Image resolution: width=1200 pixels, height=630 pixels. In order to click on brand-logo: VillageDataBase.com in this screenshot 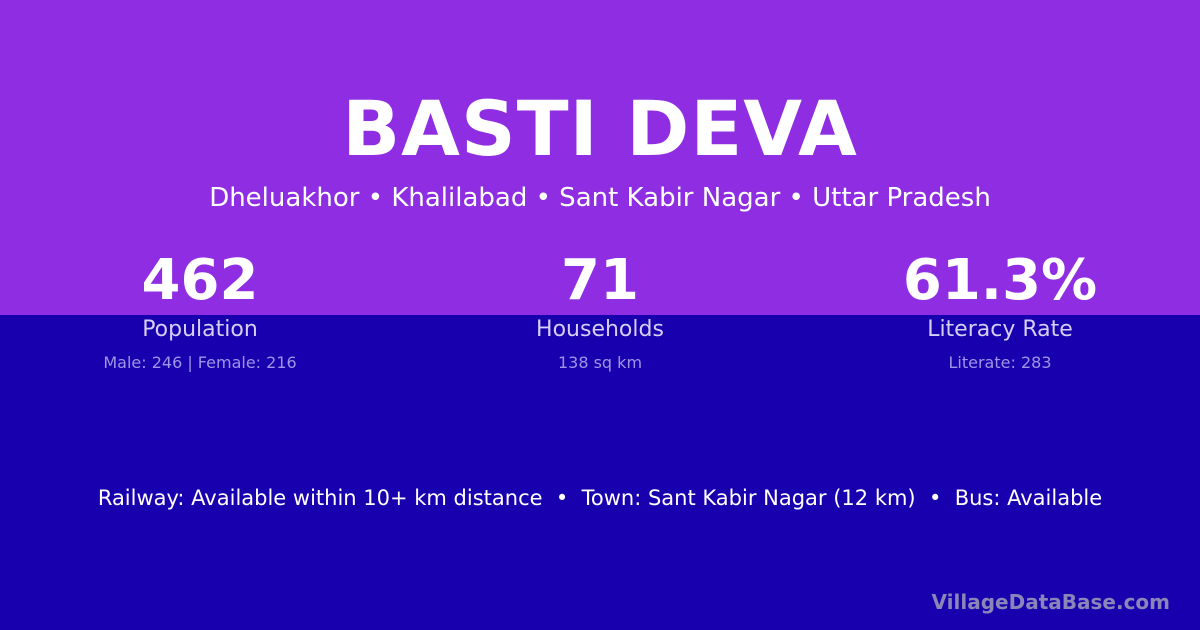, I will do `click(1050, 602)`.